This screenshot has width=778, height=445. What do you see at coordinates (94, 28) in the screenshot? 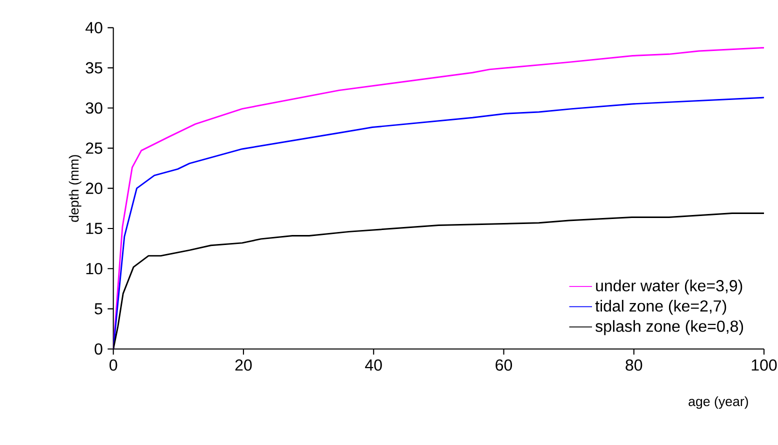
I see `y-tick-label: 40` at bounding box center [94, 28].